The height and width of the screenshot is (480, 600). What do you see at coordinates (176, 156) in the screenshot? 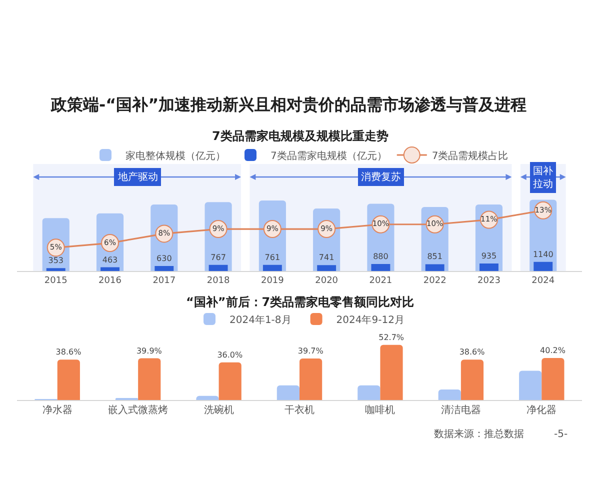
I see `legend-label: 家电整体规模（亿元）` at bounding box center [176, 156].